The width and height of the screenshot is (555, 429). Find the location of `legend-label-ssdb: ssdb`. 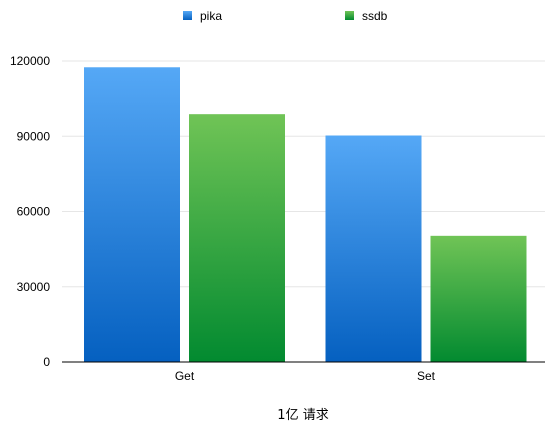

legend-label-ssdb: ssdb is located at coordinates (375, 16).